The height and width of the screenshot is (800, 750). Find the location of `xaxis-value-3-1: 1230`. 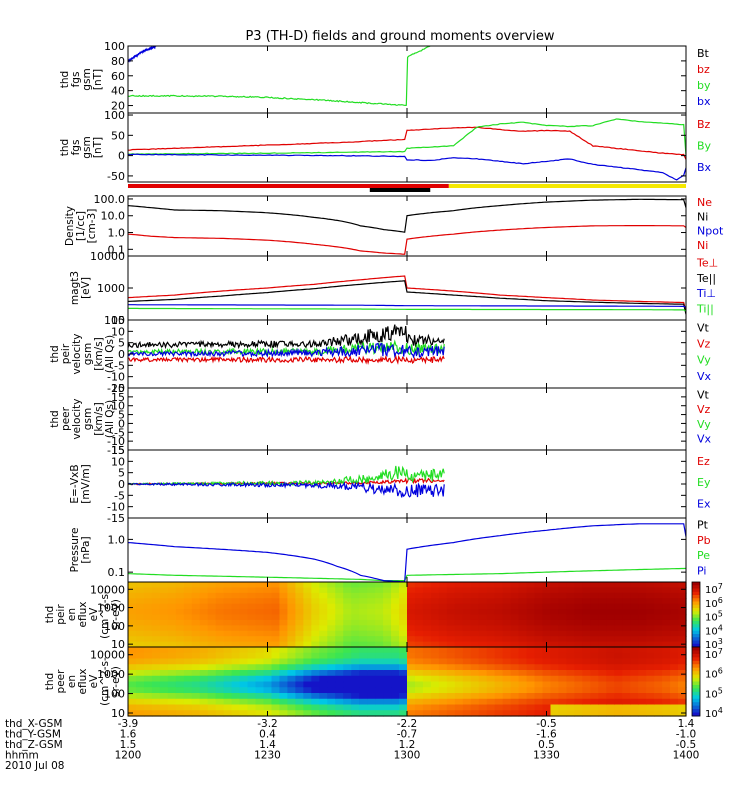

xaxis-value-3-1: 1230 is located at coordinates (267, 756).